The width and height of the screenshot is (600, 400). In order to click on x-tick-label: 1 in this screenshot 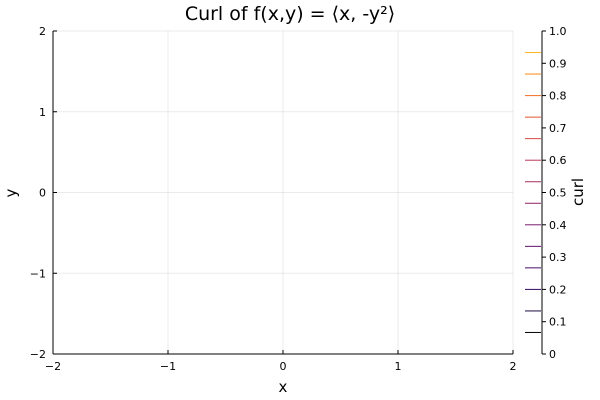, I will do `click(398, 366)`.